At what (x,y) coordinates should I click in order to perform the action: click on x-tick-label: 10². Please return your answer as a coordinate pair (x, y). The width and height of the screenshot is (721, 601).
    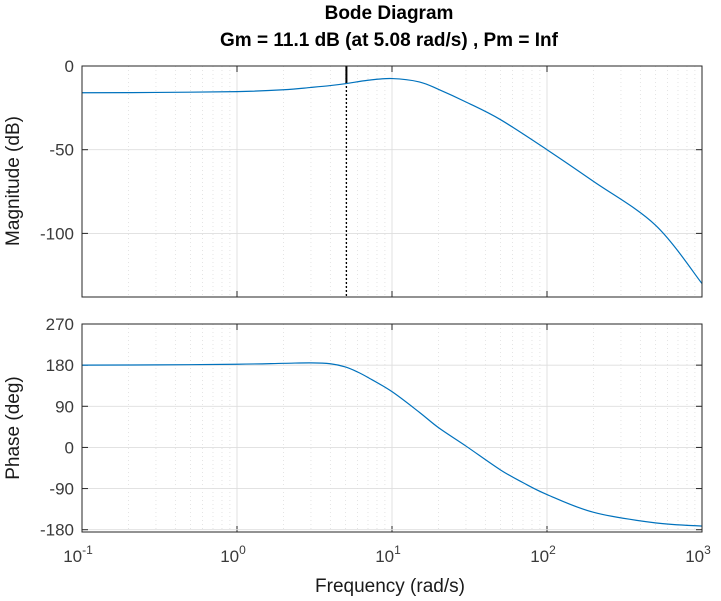
    Looking at the image, I should click on (543, 554).